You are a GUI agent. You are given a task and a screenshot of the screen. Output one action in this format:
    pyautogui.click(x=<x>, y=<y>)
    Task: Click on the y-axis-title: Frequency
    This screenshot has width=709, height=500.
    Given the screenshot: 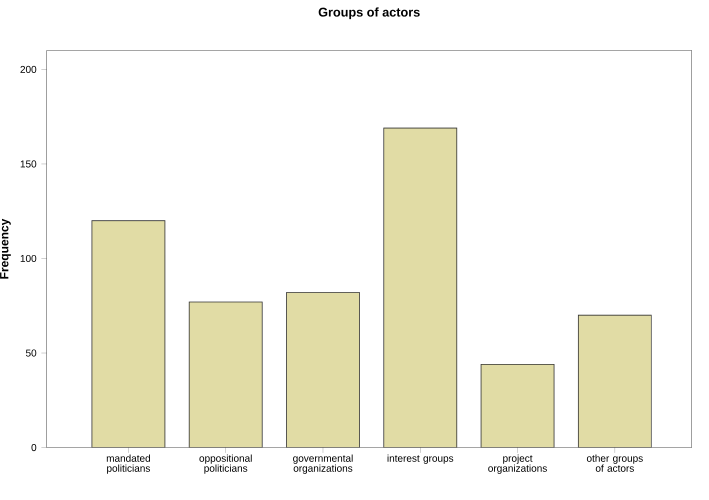 What is the action you would take?
    pyautogui.click(x=5, y=248)
    